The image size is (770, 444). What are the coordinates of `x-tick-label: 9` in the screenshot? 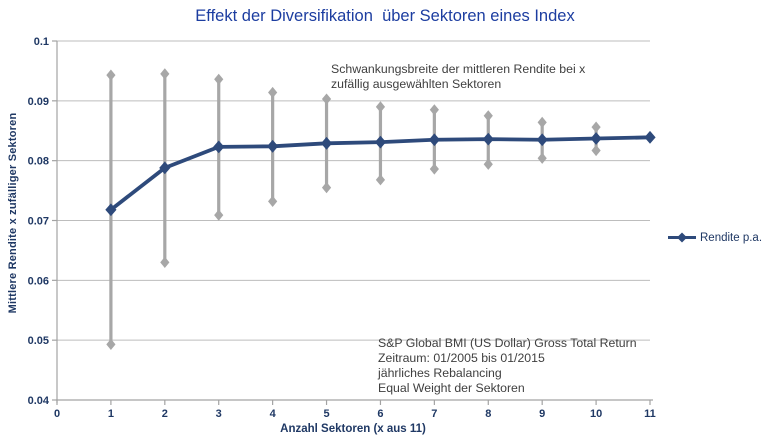 It's located at (542, 414).